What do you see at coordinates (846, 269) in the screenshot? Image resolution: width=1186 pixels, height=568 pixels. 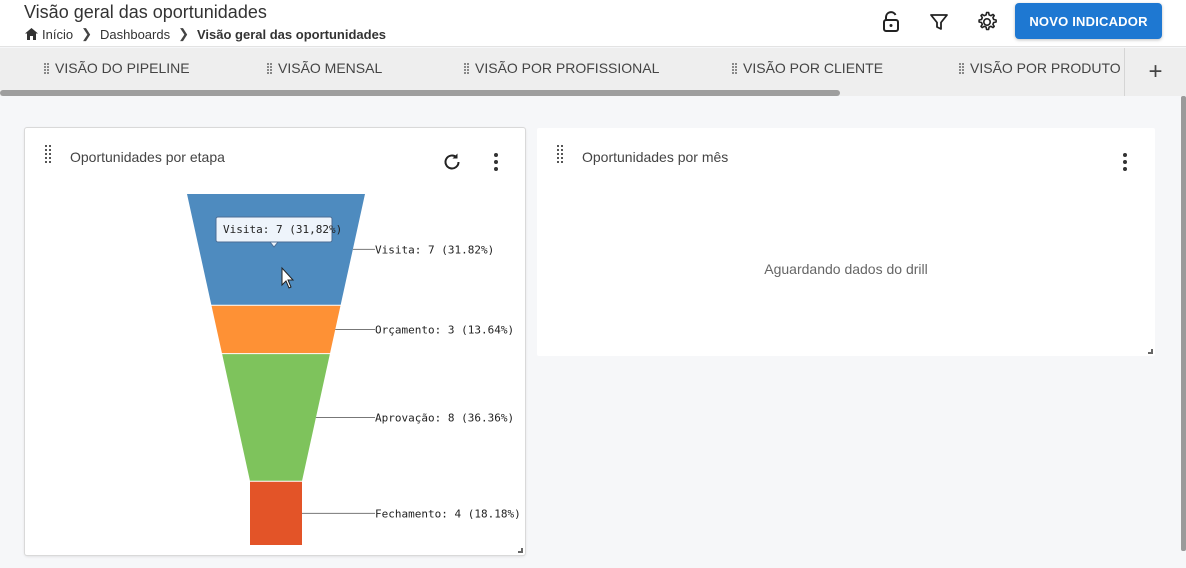 I see `empty-state-message: Aguardando dados do drill` at bounding box center [846, 269].